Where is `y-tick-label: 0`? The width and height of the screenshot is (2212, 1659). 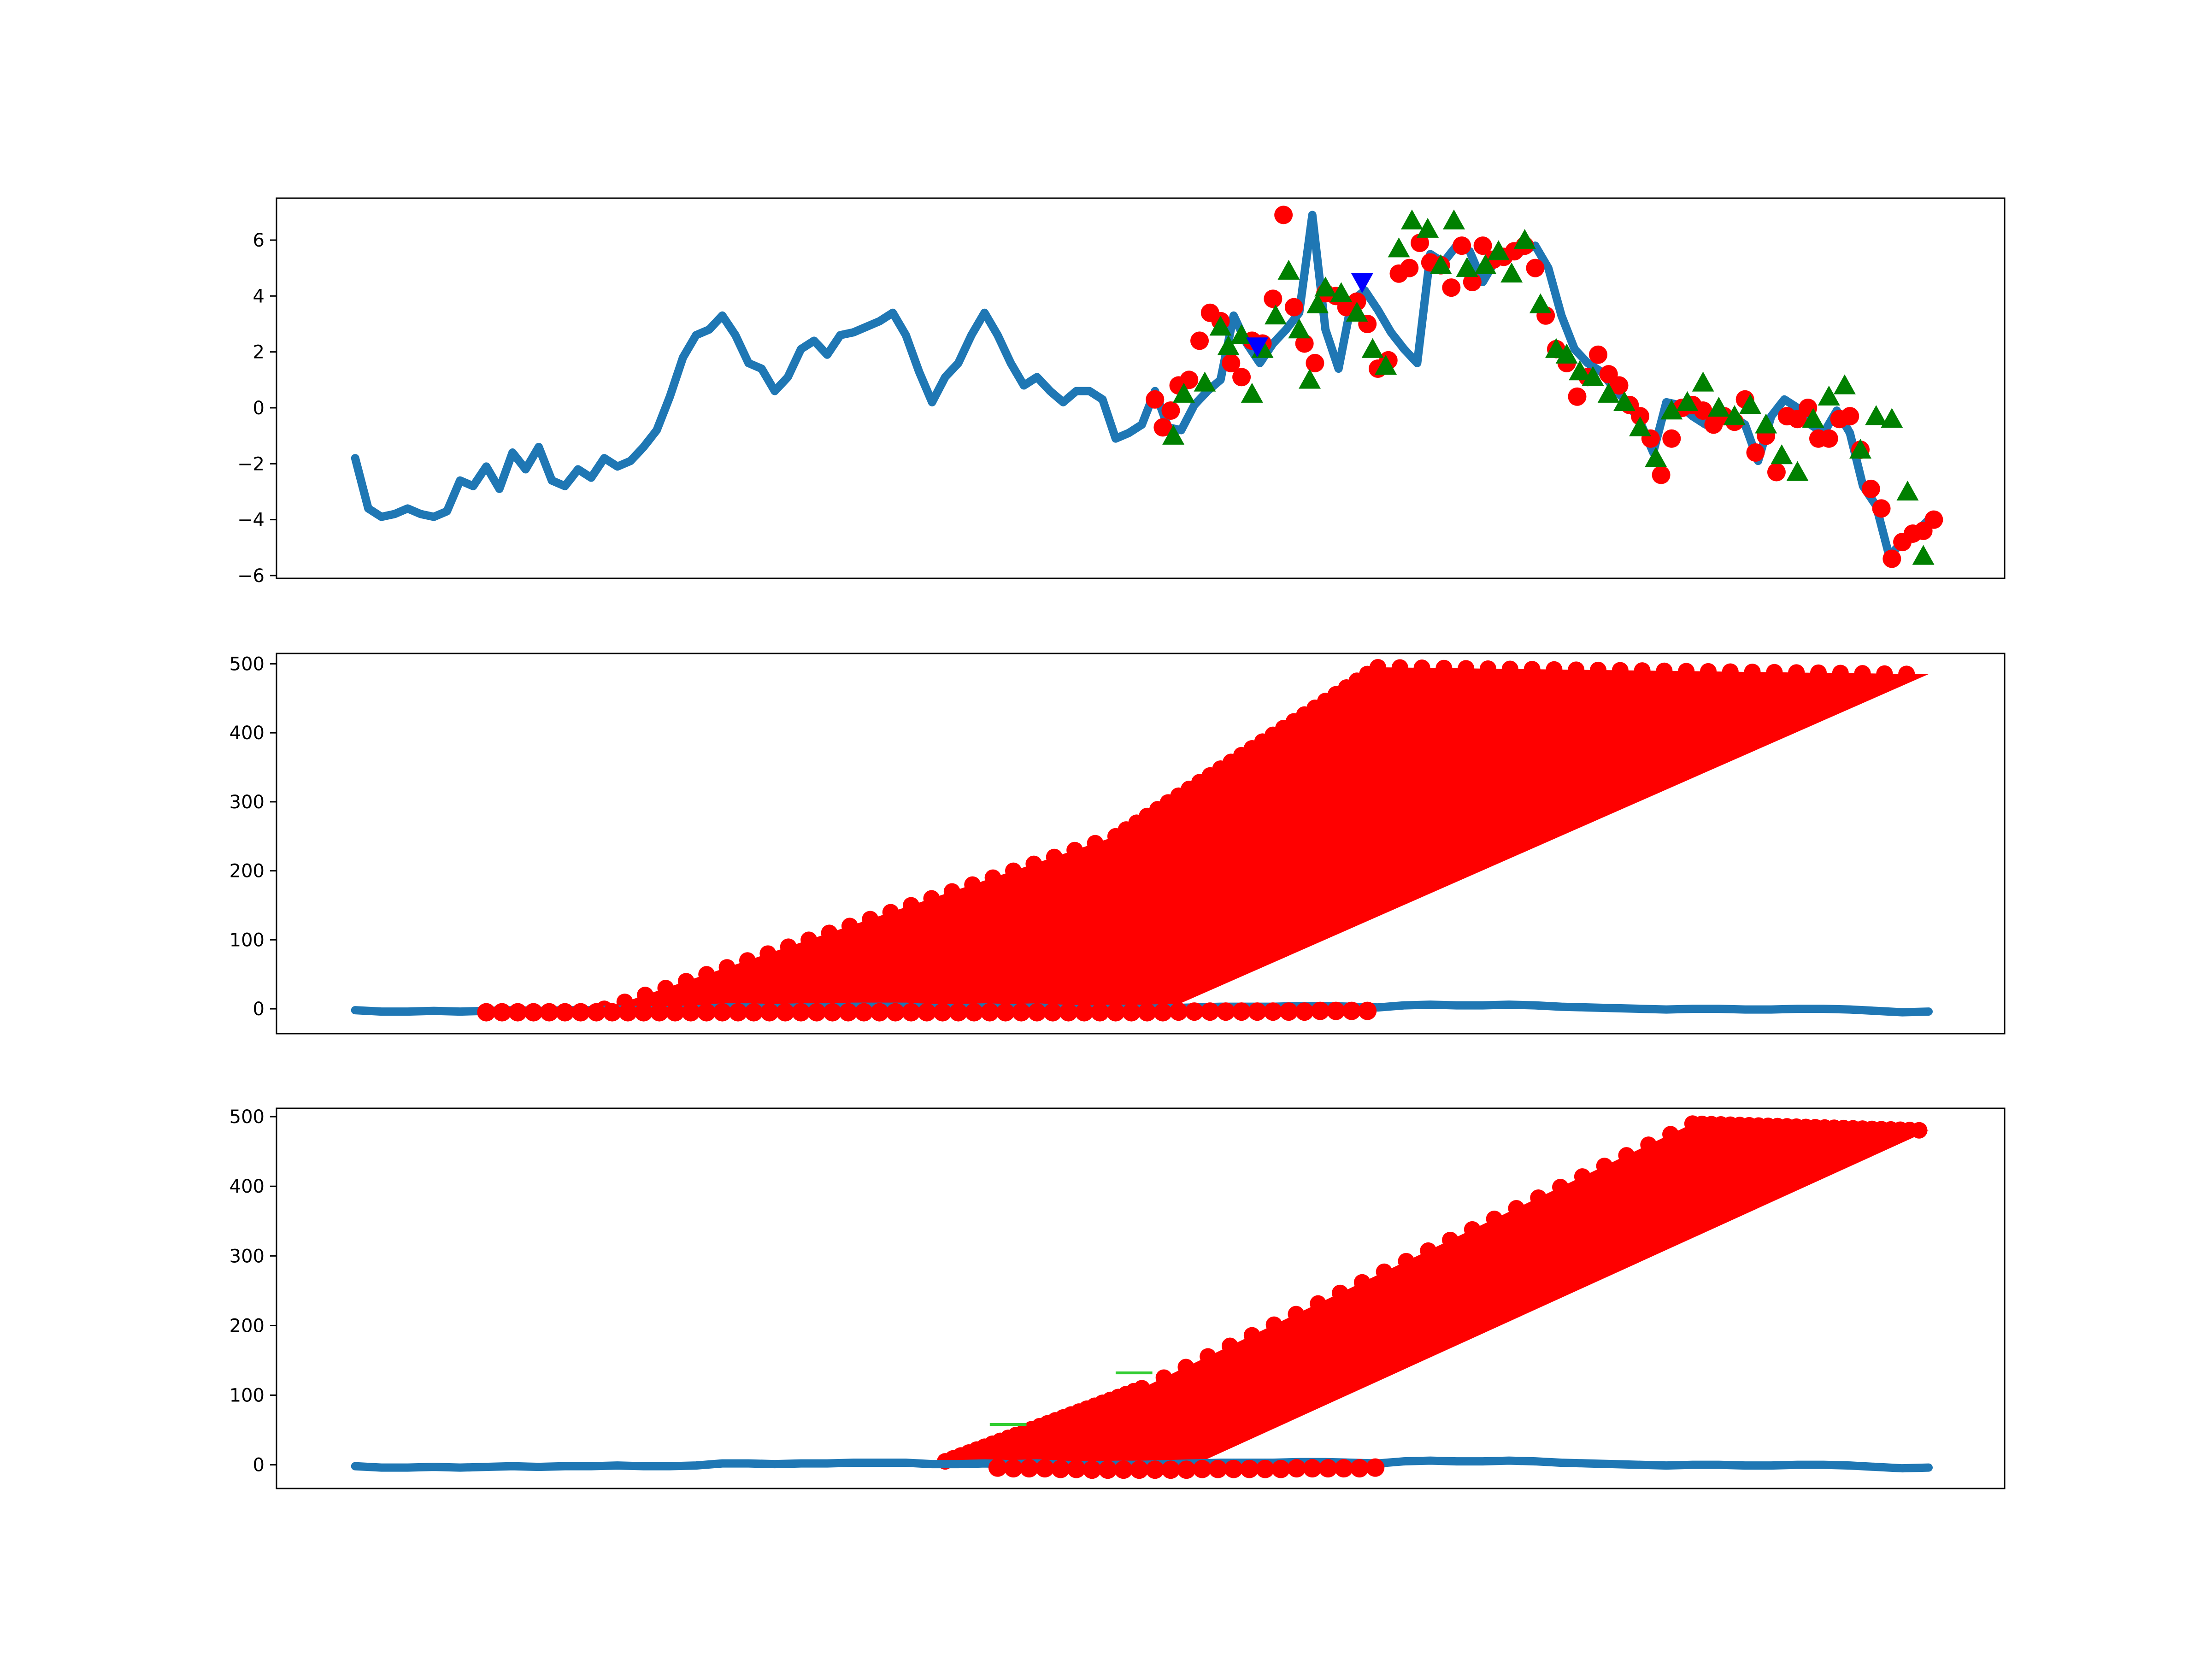
y-tick-label: 0 is located at coordinates (259, 1009).